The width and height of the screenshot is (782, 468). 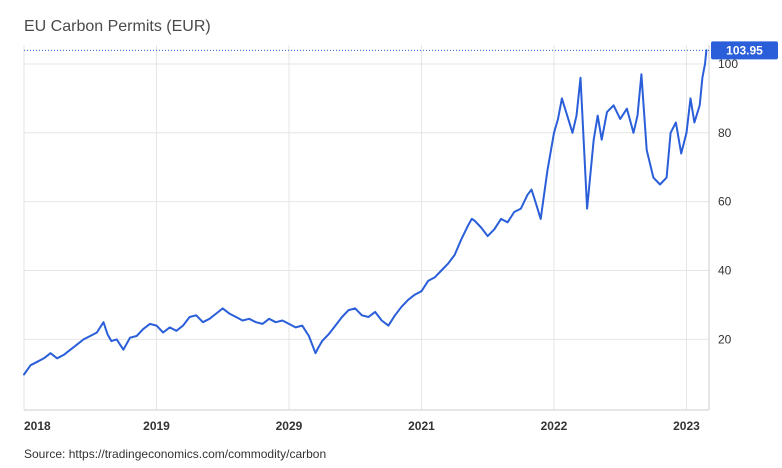 I want to click on y-tick-label: 60, so click(x=725, y=202).